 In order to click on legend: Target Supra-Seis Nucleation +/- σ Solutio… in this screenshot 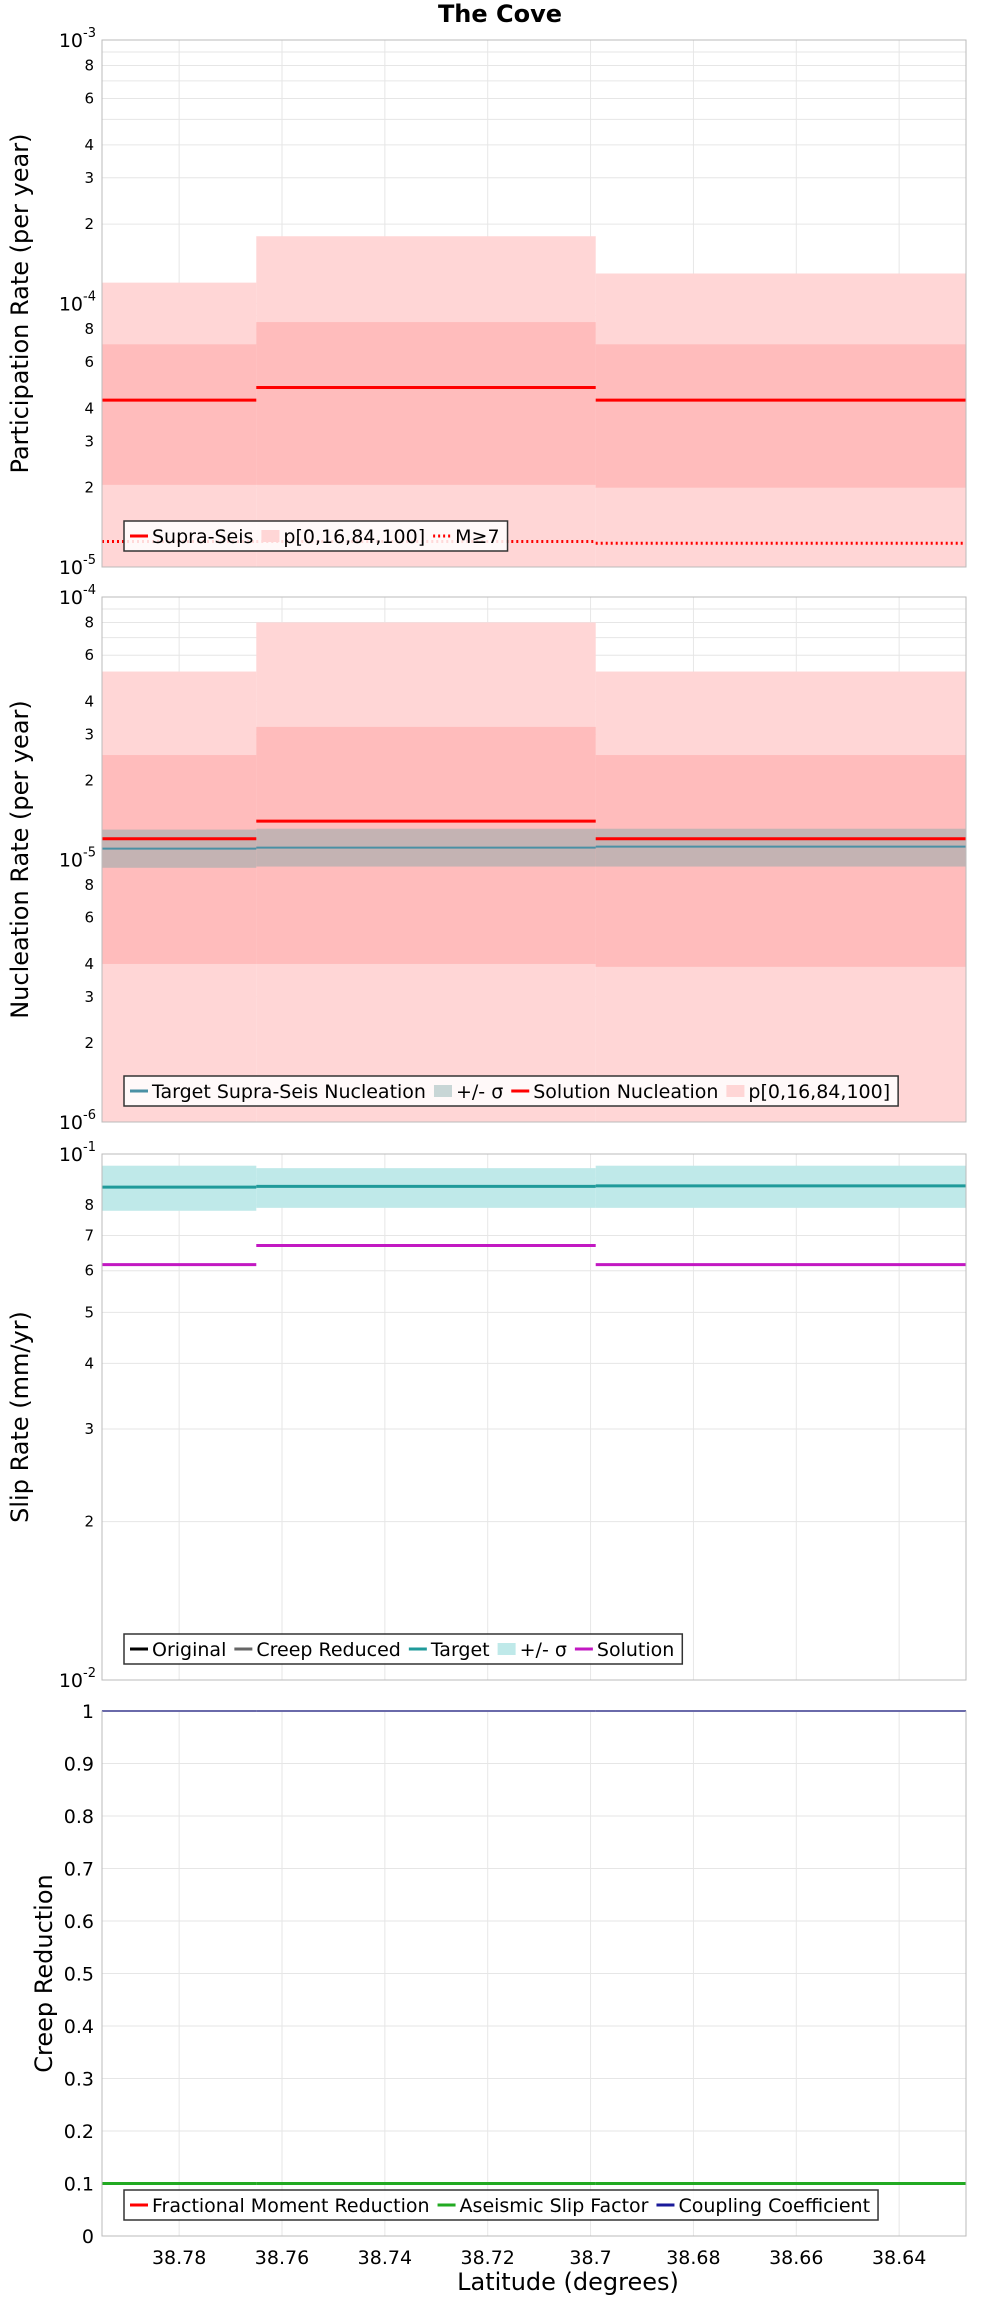, I will do `click(511, 1091)`.